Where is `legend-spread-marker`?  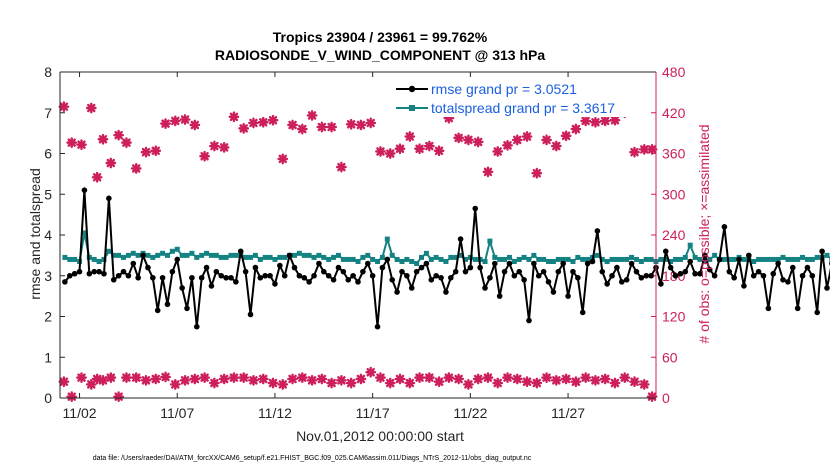 legend-spread-marker is located at coordinates (412, 108).